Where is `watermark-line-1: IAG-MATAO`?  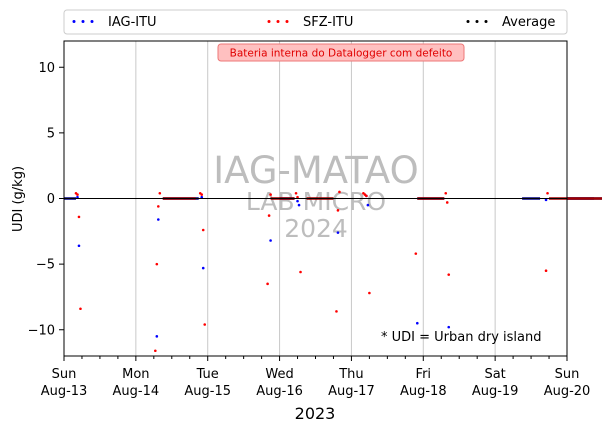
watermark-line-1: IAG-MATAO is located at coordinates (315, 170).